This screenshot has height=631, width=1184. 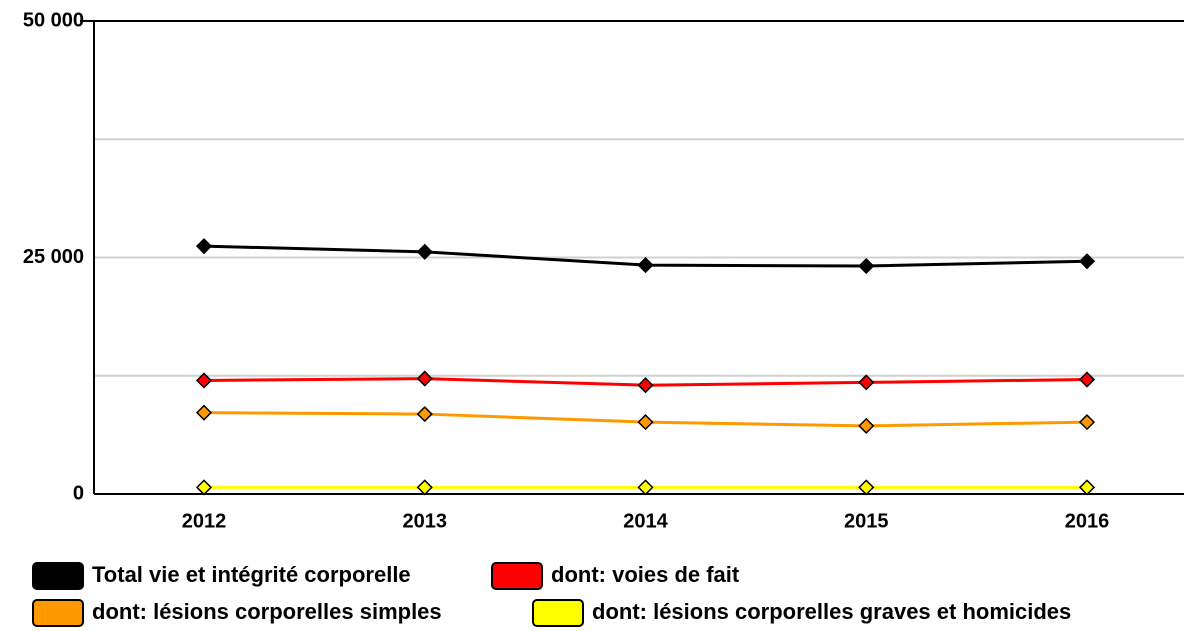 What do you see at coordinates (1087, 521) in the screenshot?
I see `x-tick-label: 2016` at bounding box center [1087, 521].